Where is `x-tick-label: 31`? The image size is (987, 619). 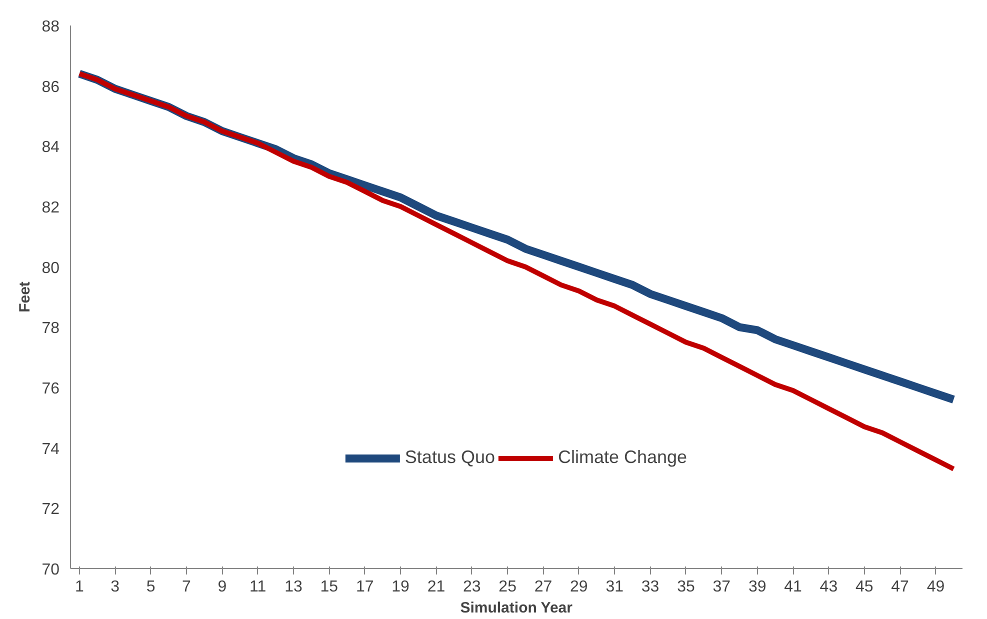 x-tick-label: 31 is located at coordinates (615, 587).